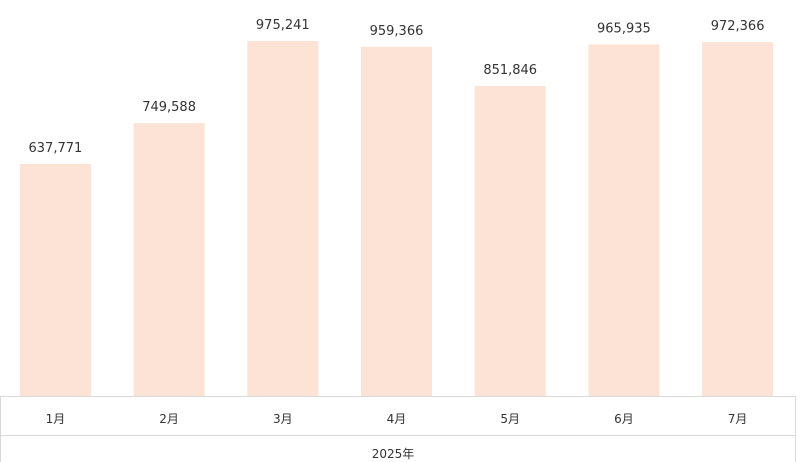 The width and height of the screenshot is (800, 462). What do you see at coordinates (56, 419) in the screenshot?
I see `x-tick-label-1: 1月` at bounding box center [56, 419].